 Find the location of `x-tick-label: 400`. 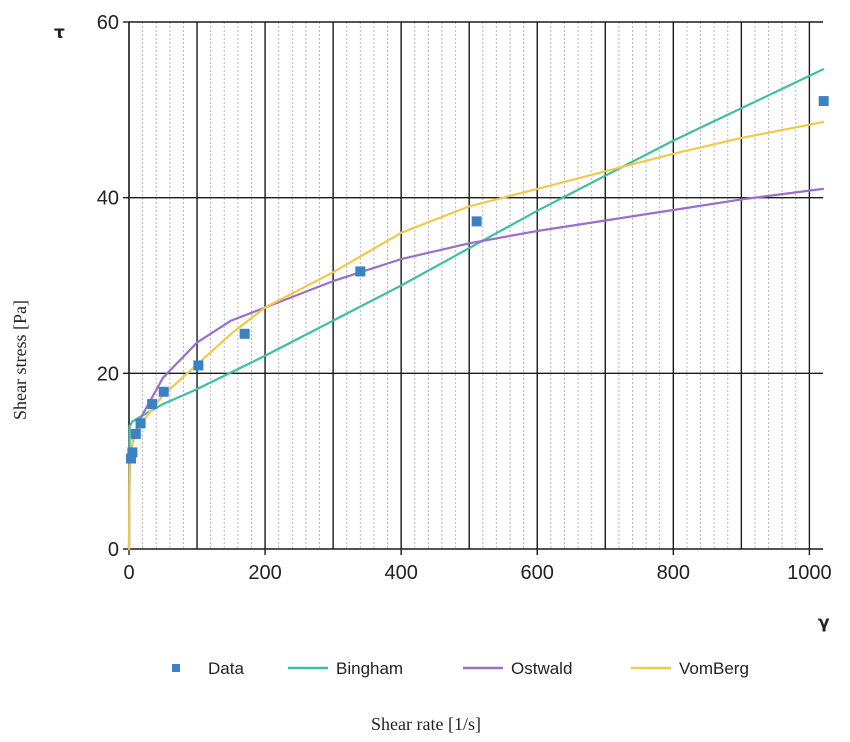

x-tick-label: 400 is located at coordinates (400, 573).